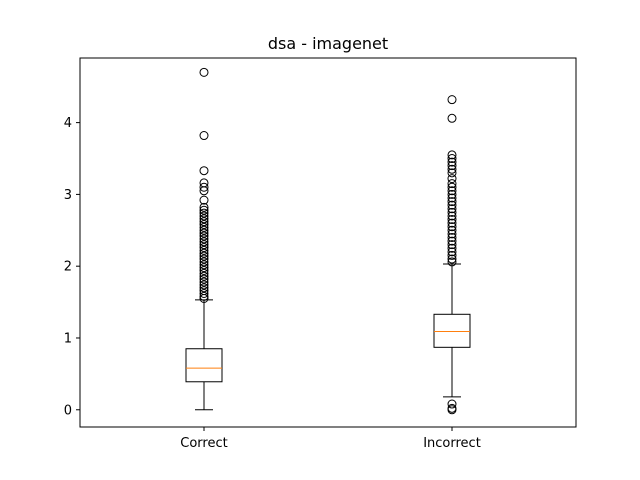 The height and width of the screenshot is (480, 640). Describe the element at coordinates (203, 443) in the screenshot. I see `x-tick-label: Correct` at that location.